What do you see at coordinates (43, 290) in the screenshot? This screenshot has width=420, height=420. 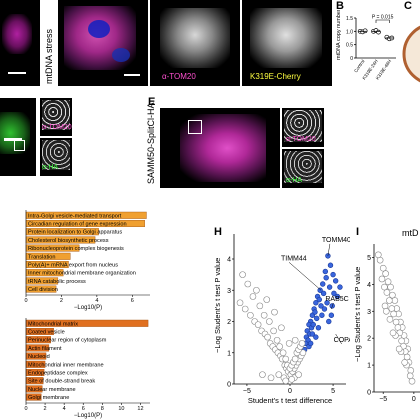 I see `go-term-label: Cell division` at bounding box center [43, 290].